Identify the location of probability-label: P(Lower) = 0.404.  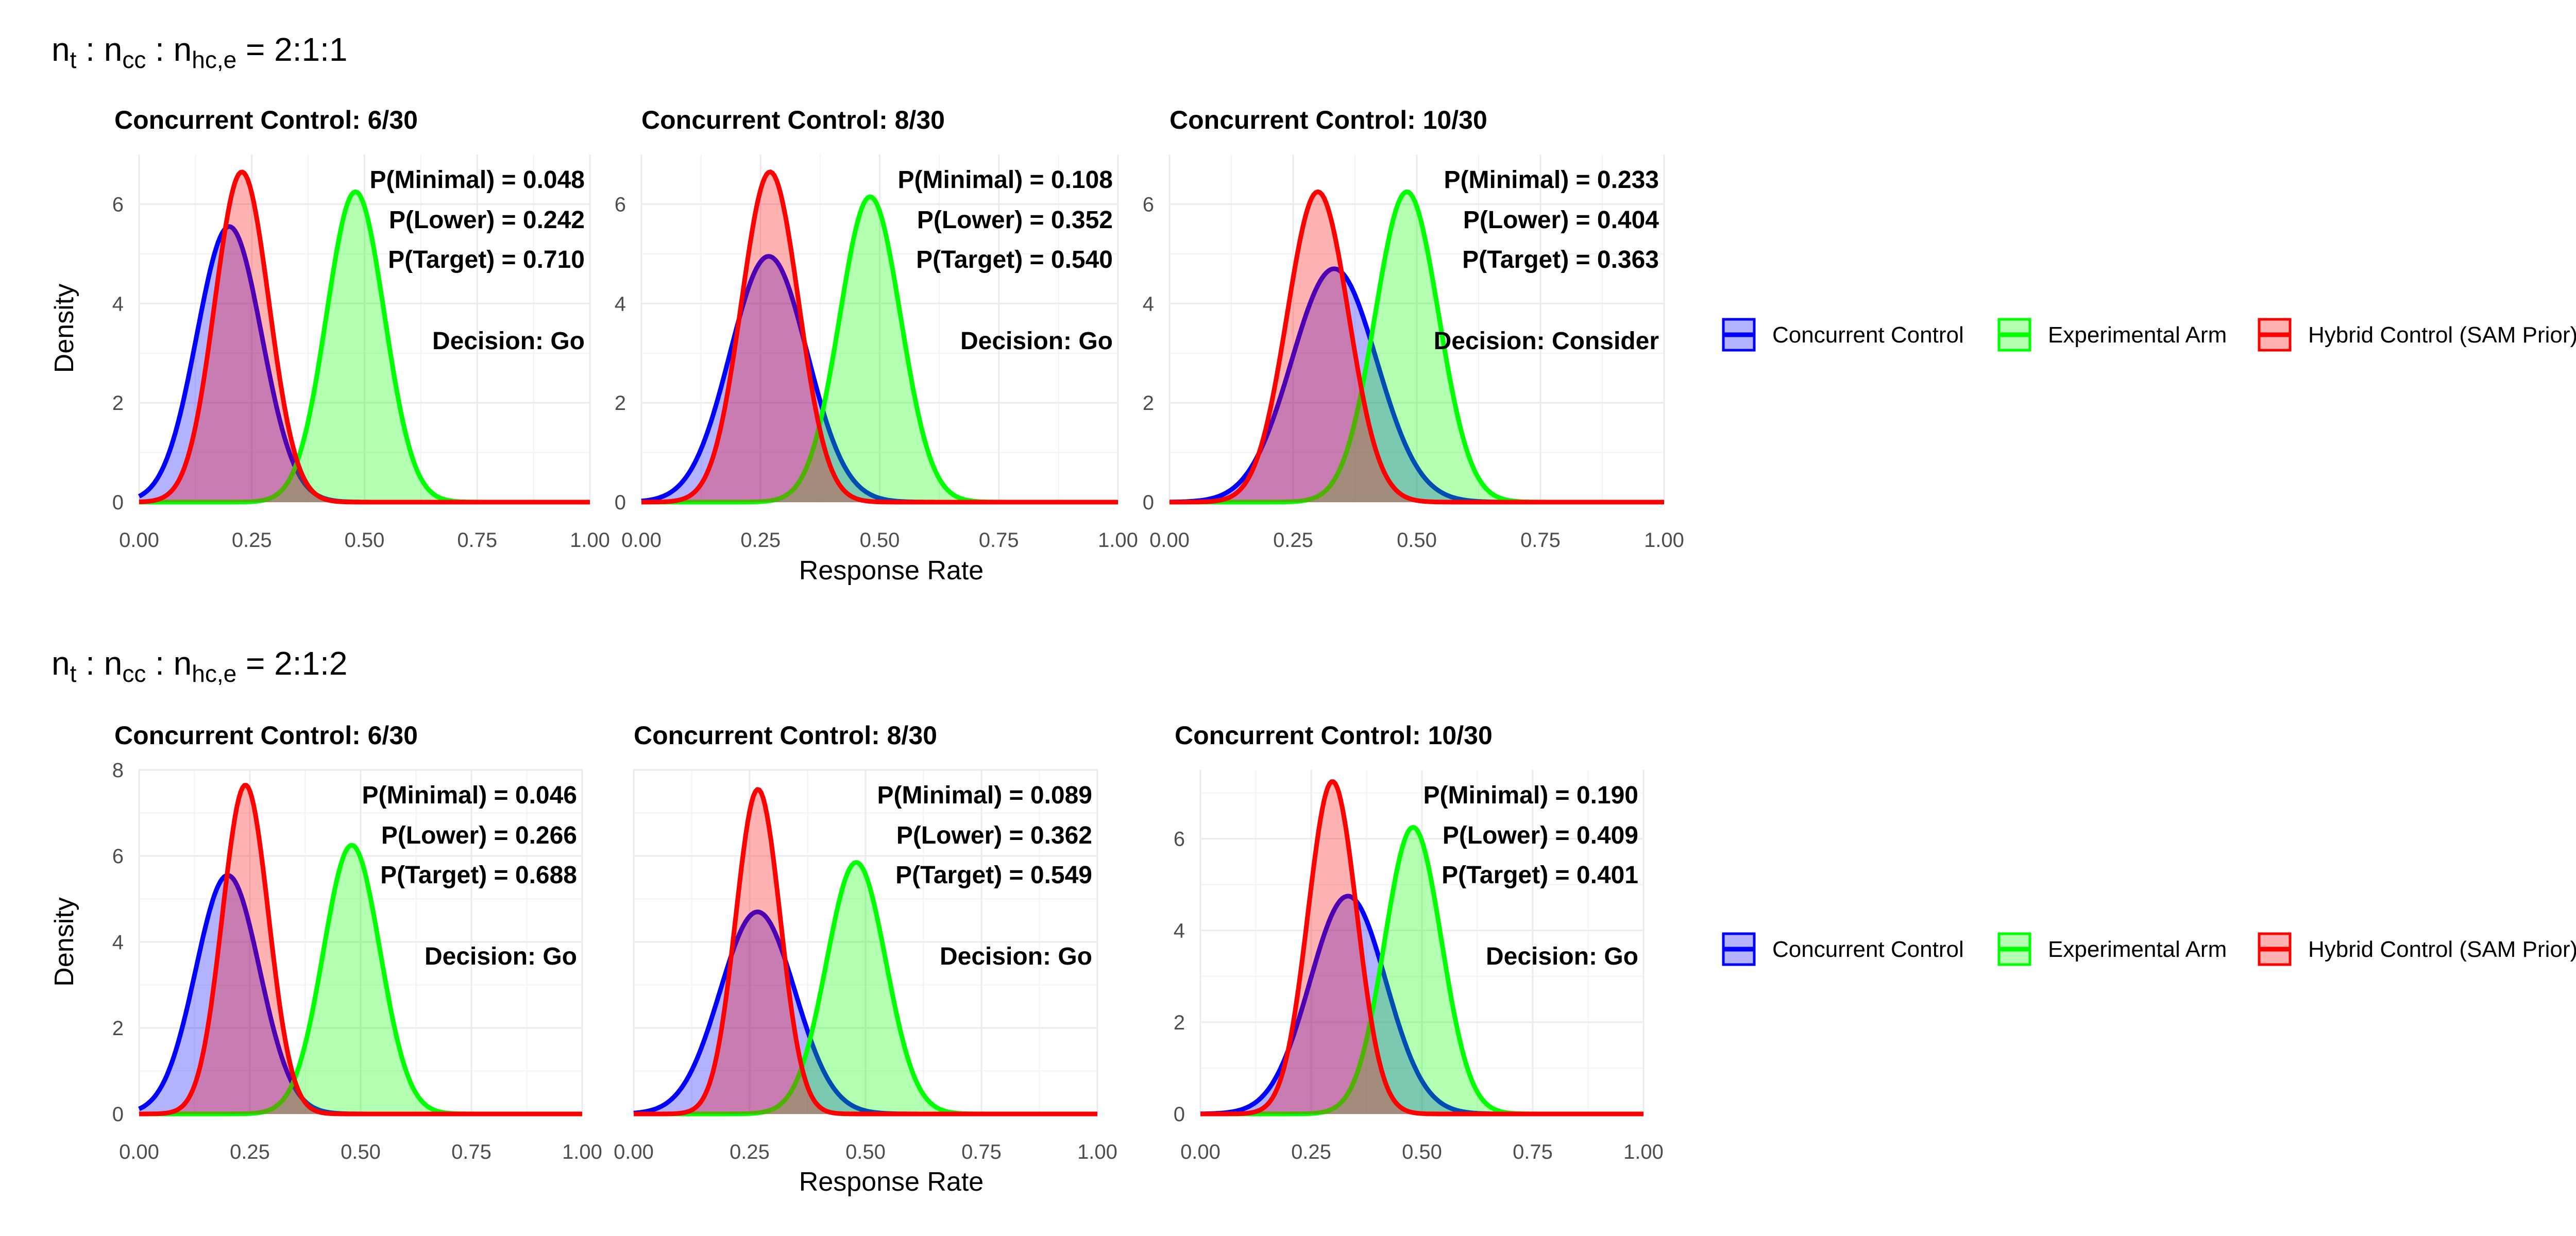
(1561, 220).